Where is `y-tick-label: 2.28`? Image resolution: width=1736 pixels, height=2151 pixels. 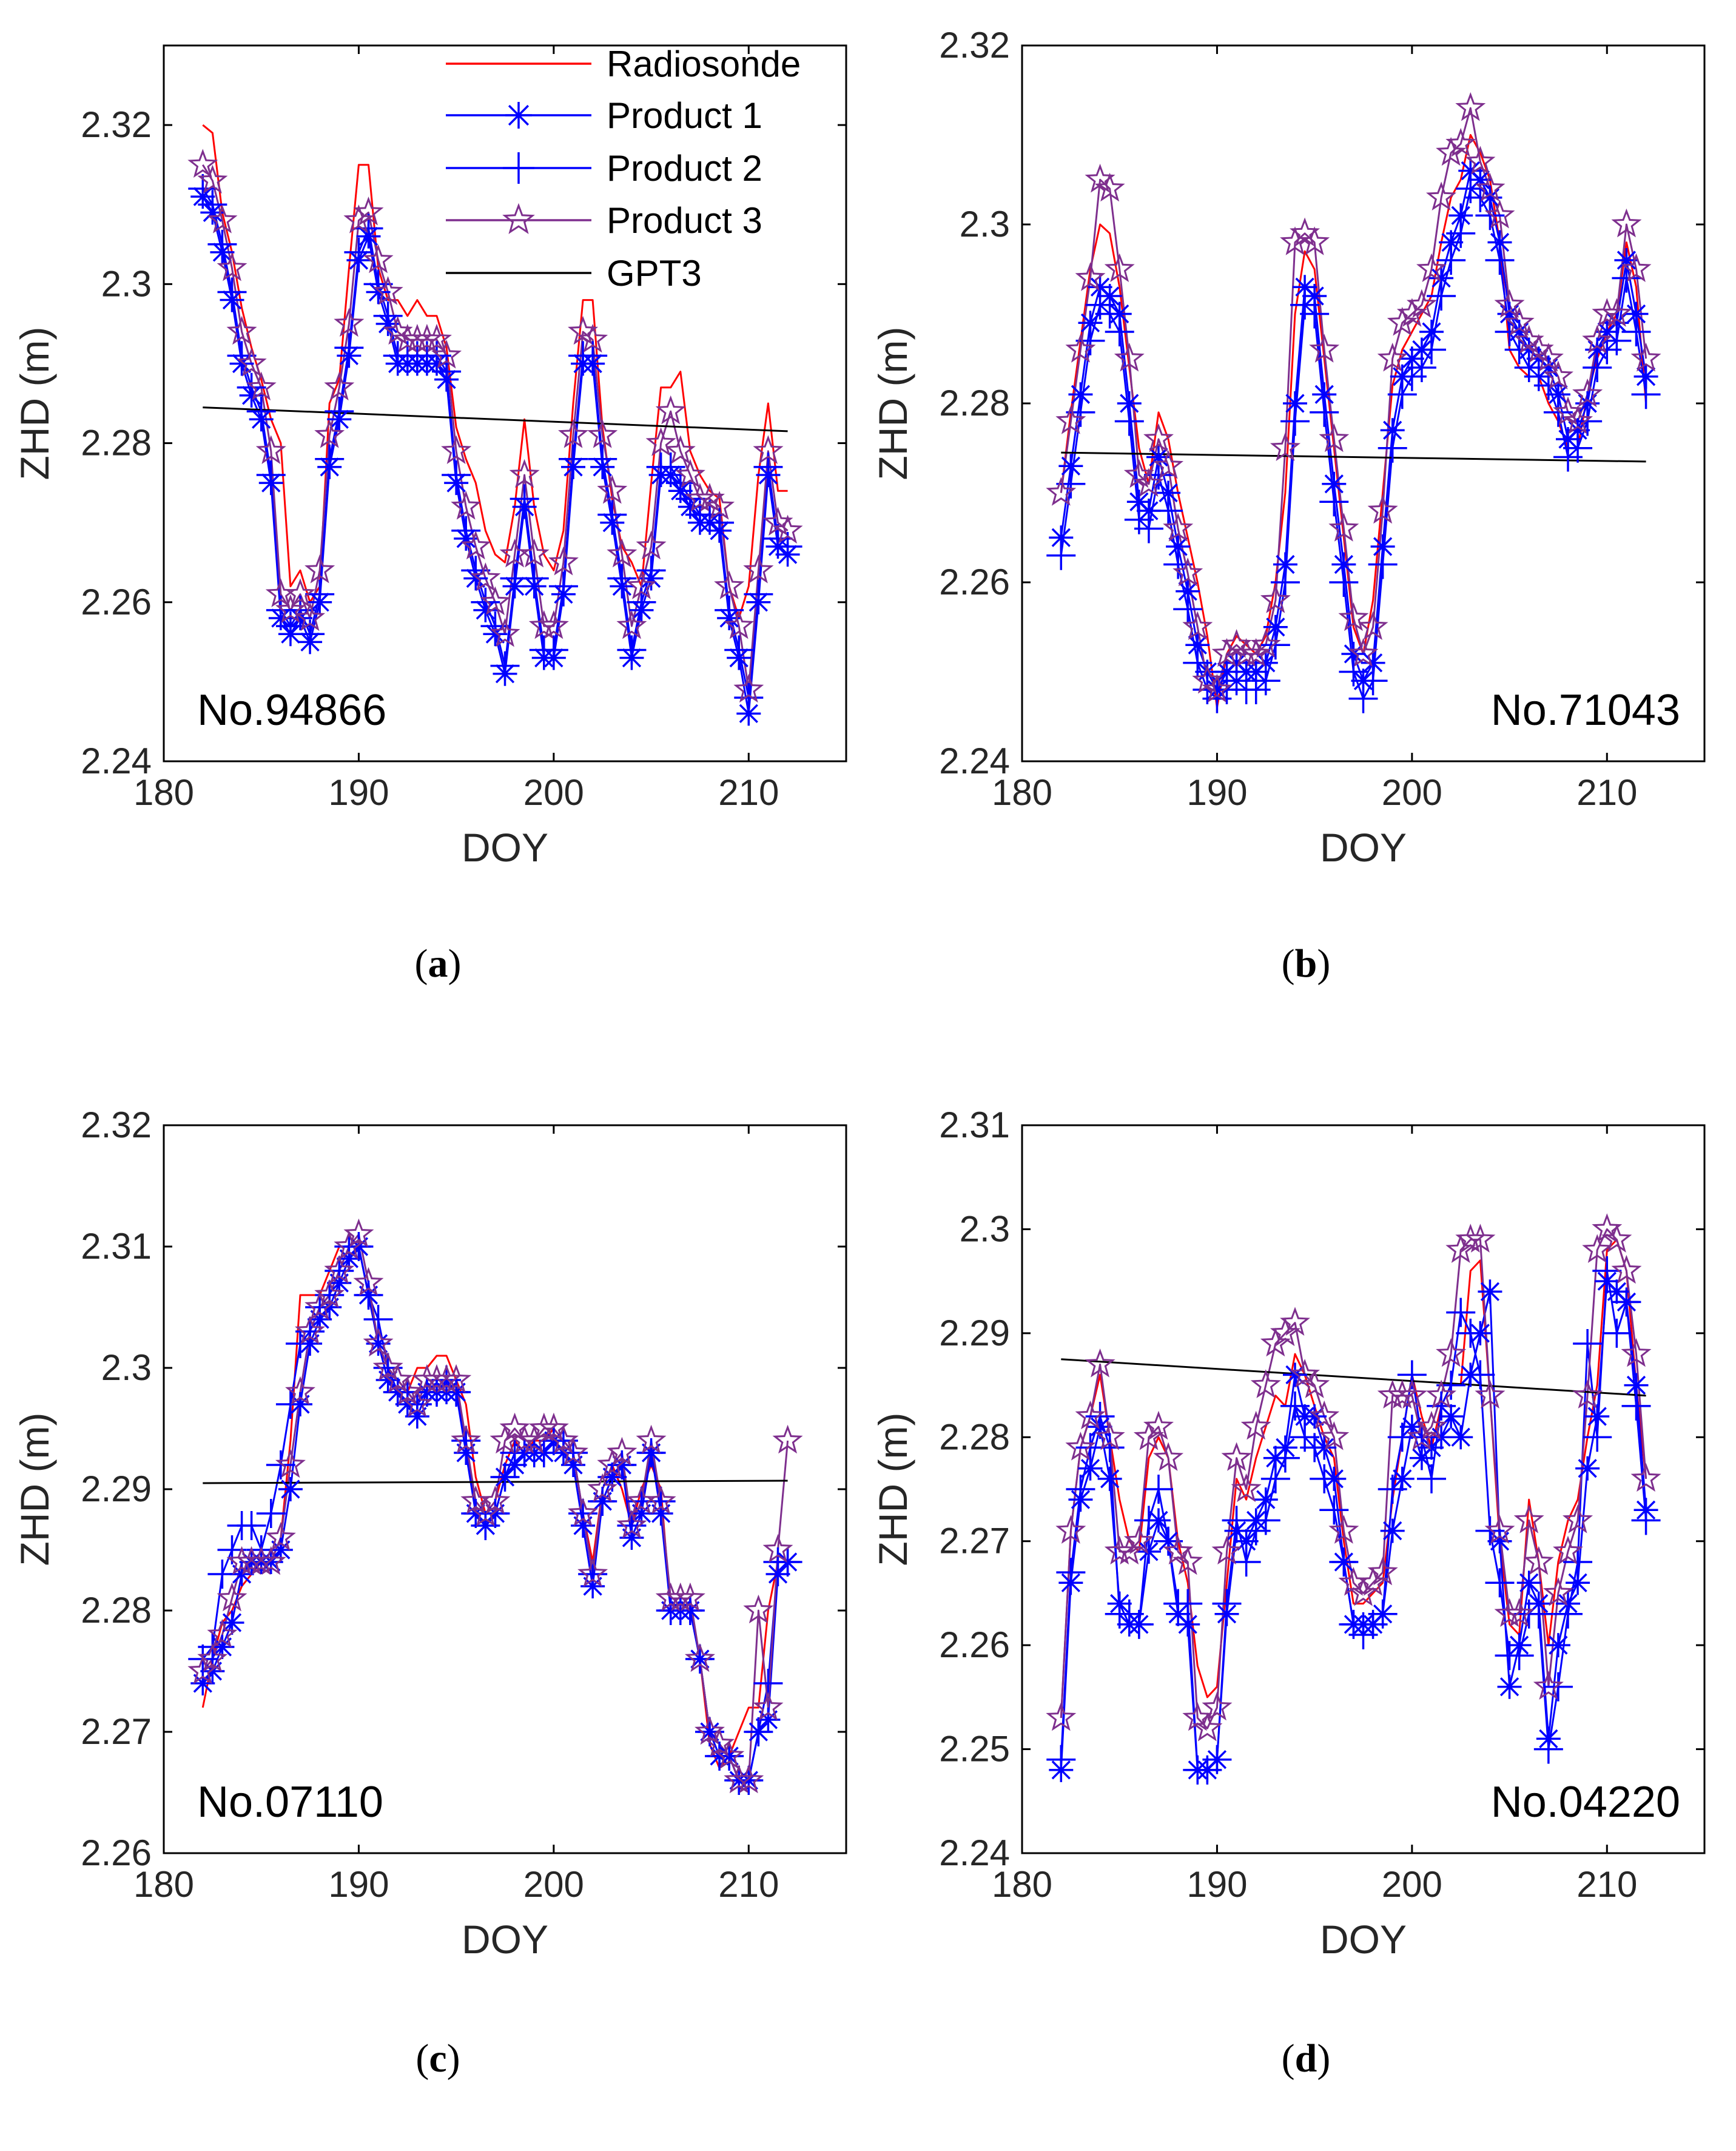
y-tick-label: 2.28 is located at coordinates (974, 1436).